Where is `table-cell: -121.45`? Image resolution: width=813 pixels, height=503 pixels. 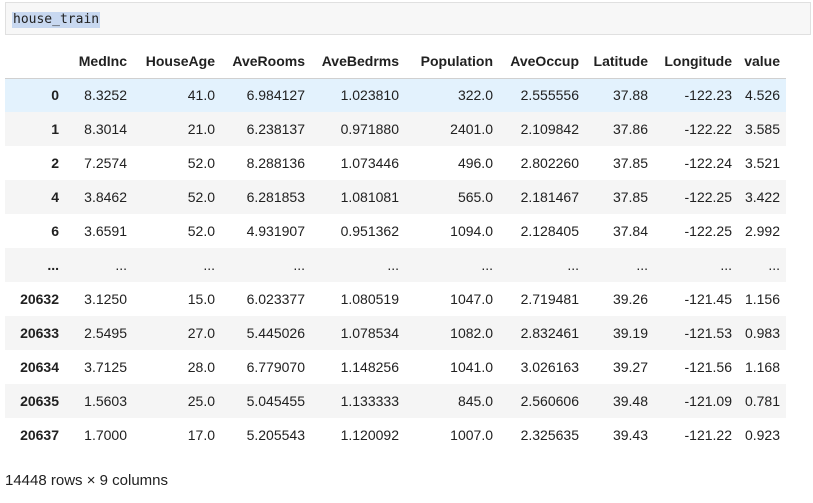
table-cell: -121.45 is located at coordinates (708, 299).